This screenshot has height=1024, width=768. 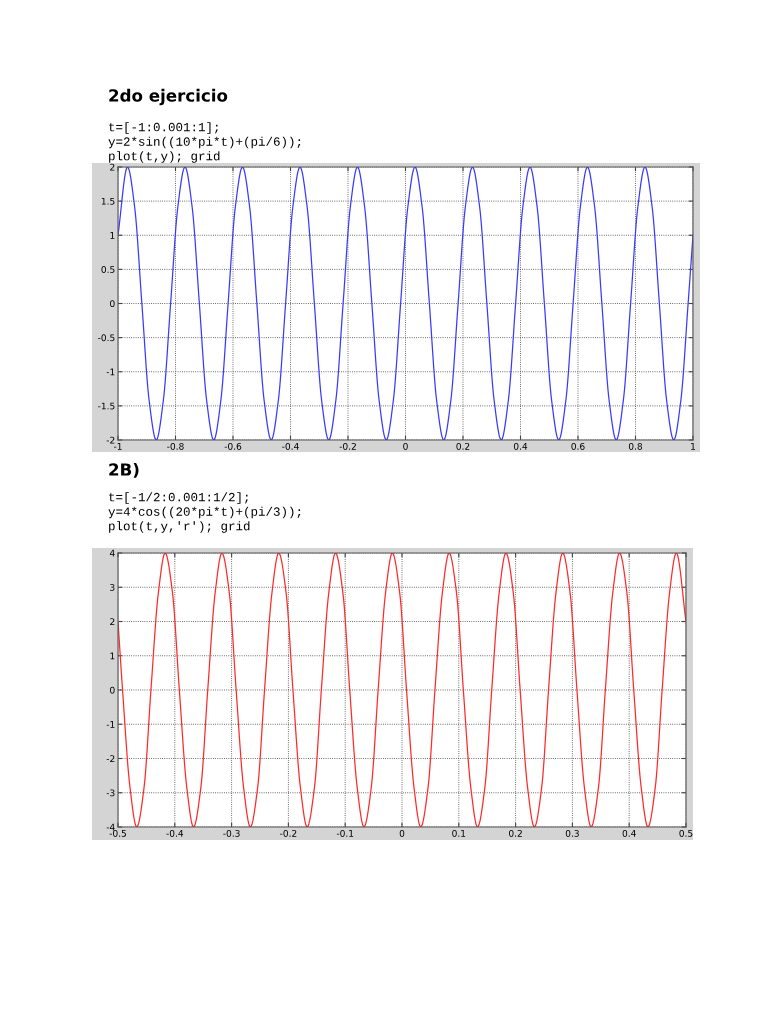 What do you see at coordinates (168, 97) in the screenshot?
I see `chart-title: 2do ejercicio` at bounding box center [168, 97].